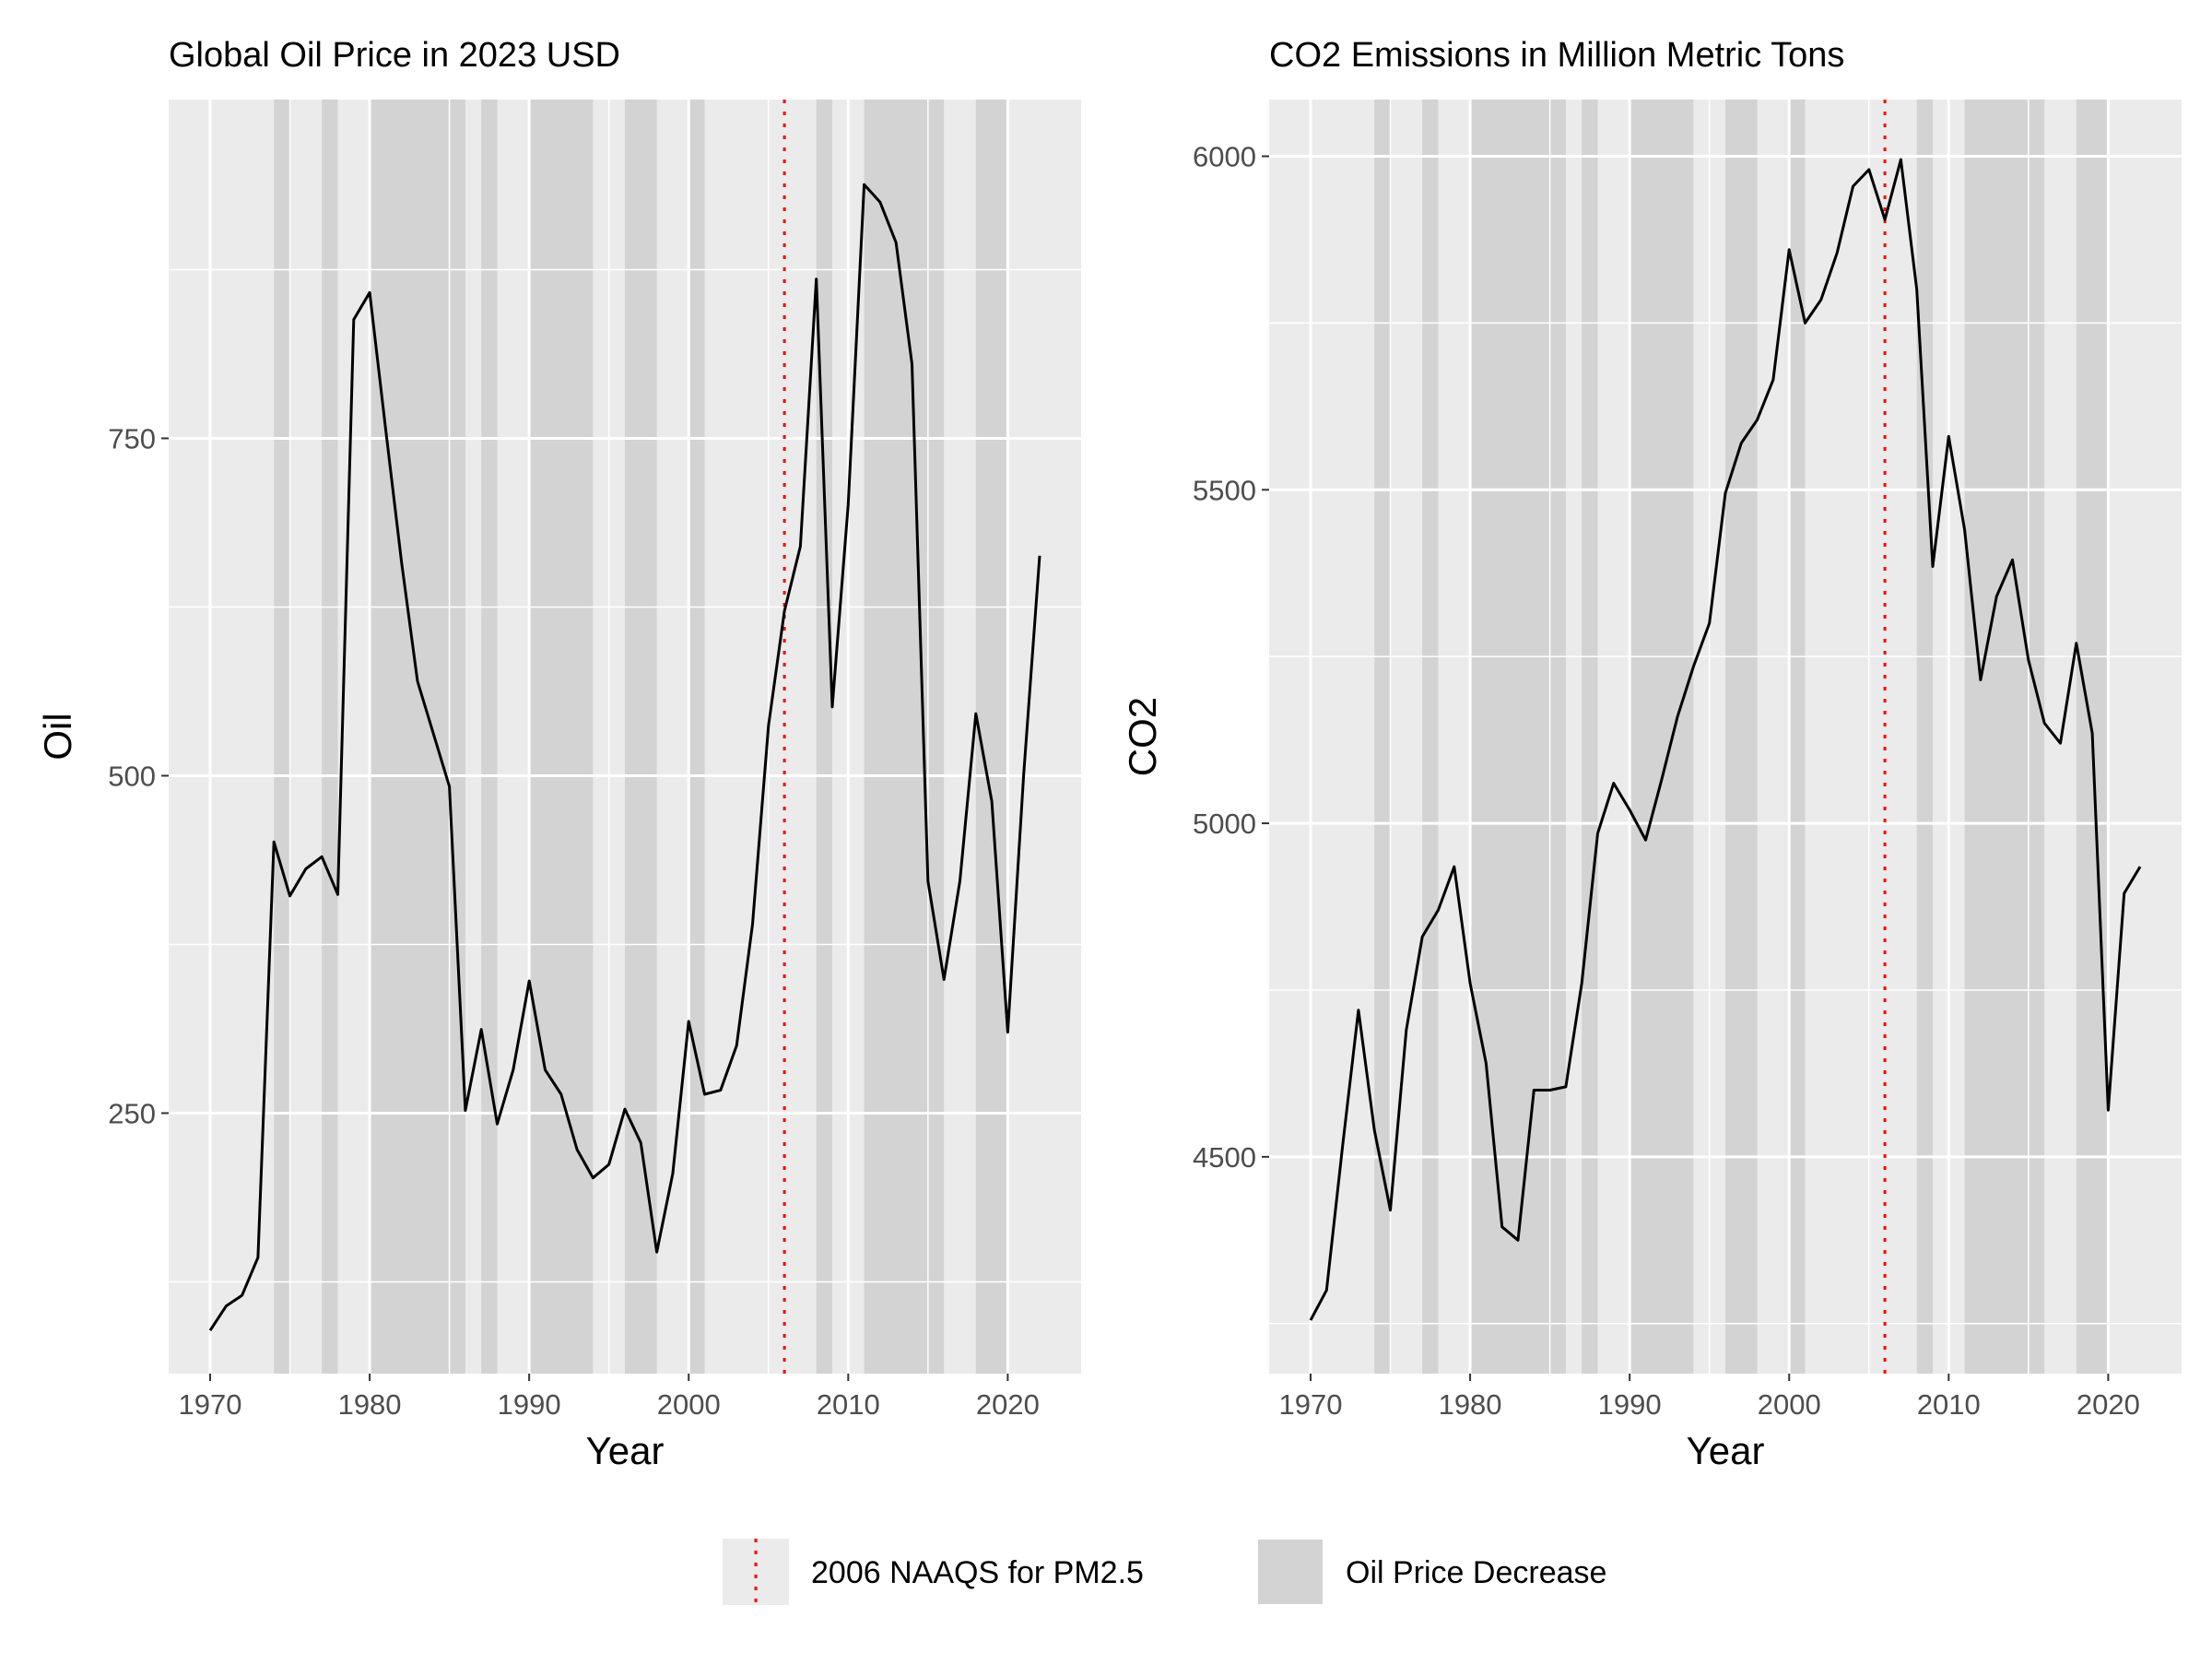  Describe the element at coordinates (1290, 1572) in the screenshot. I see `legend-key-decrease` at that location.